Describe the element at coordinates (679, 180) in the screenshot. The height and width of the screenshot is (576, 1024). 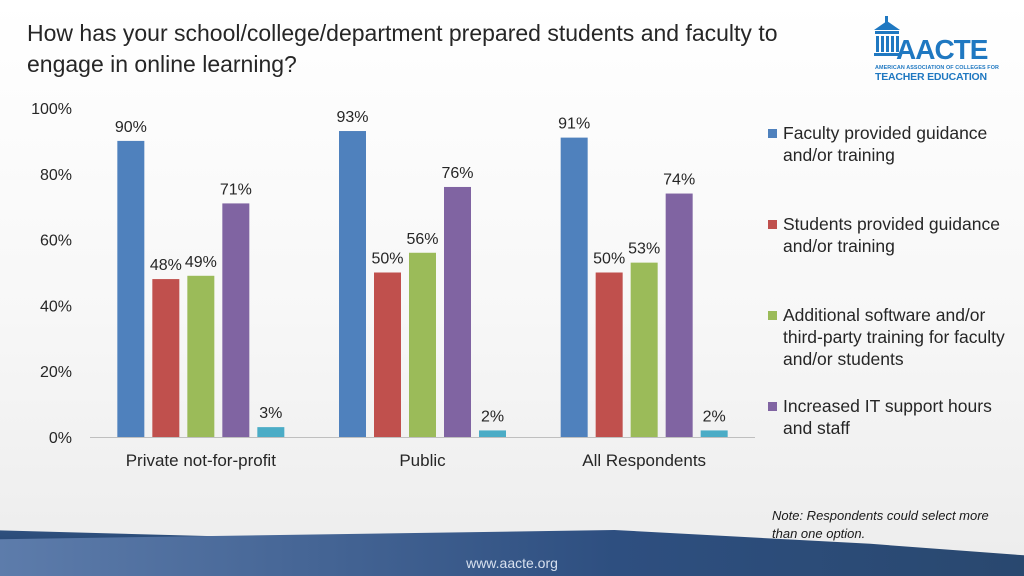
I see `data-label: 74%` at that location.